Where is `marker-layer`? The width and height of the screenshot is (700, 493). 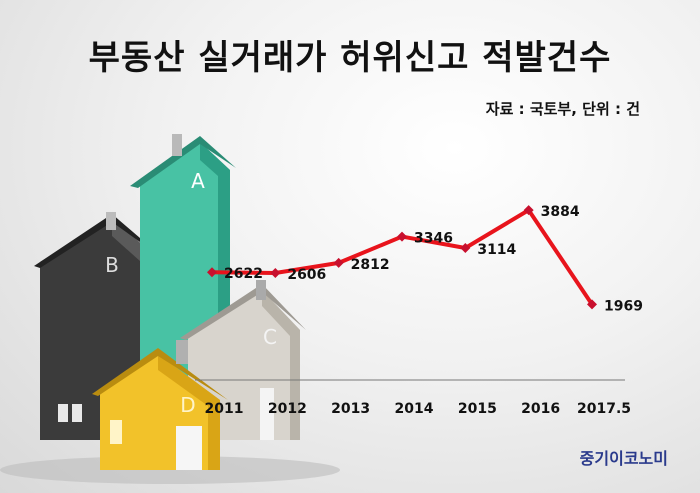 marker-layer is located at coordinates (402, 257).